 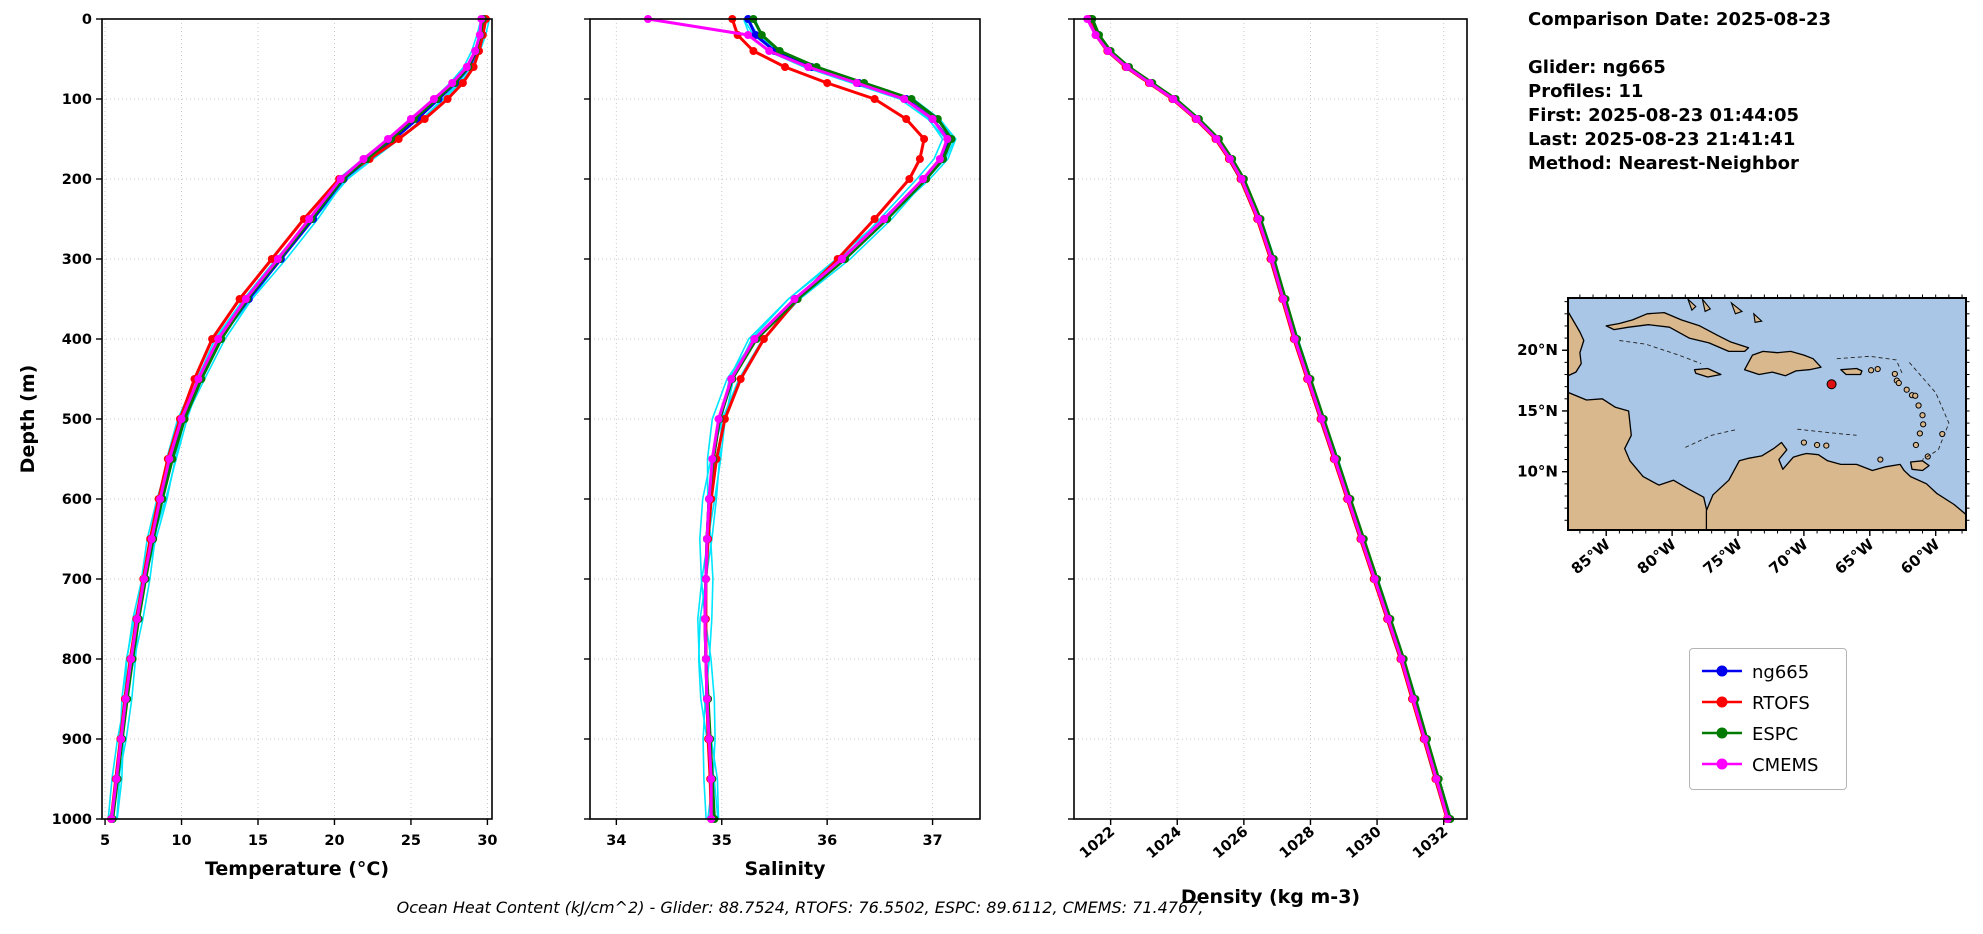 What do you see at coordinates (1537, 411) in the screenshot?
I see `svg-text: 15°N` at bounding box center [1537, 411].